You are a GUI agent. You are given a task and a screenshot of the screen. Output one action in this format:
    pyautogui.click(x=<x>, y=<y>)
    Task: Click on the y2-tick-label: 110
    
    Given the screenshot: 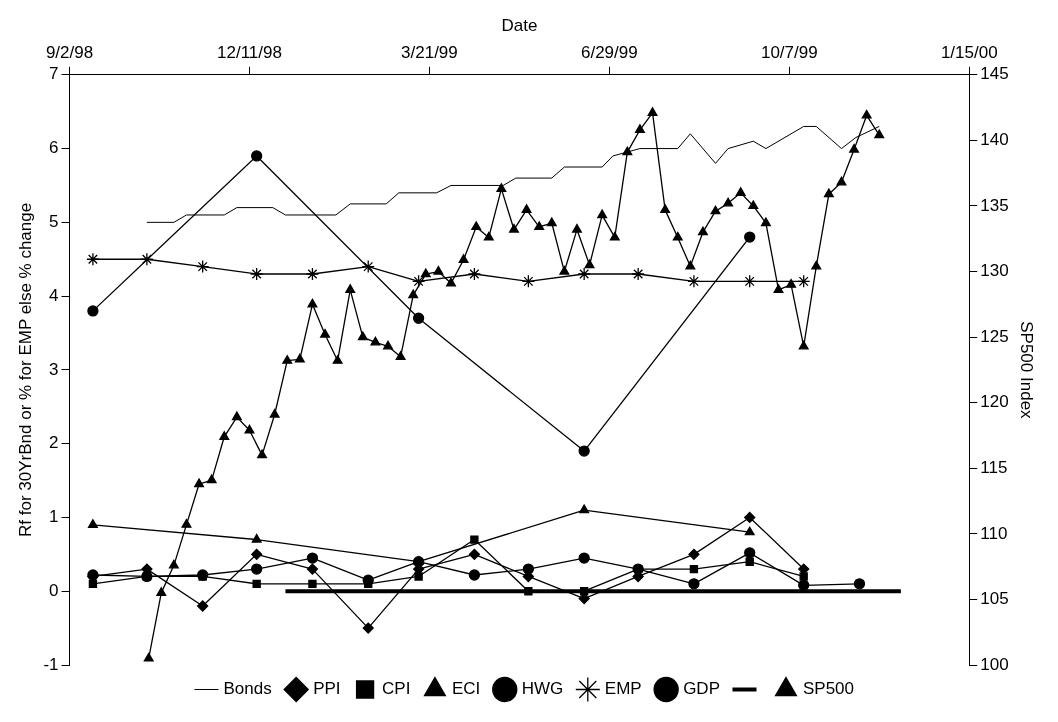 What is the action you would take?
    pyautogui.click(x=994, y=533)
    